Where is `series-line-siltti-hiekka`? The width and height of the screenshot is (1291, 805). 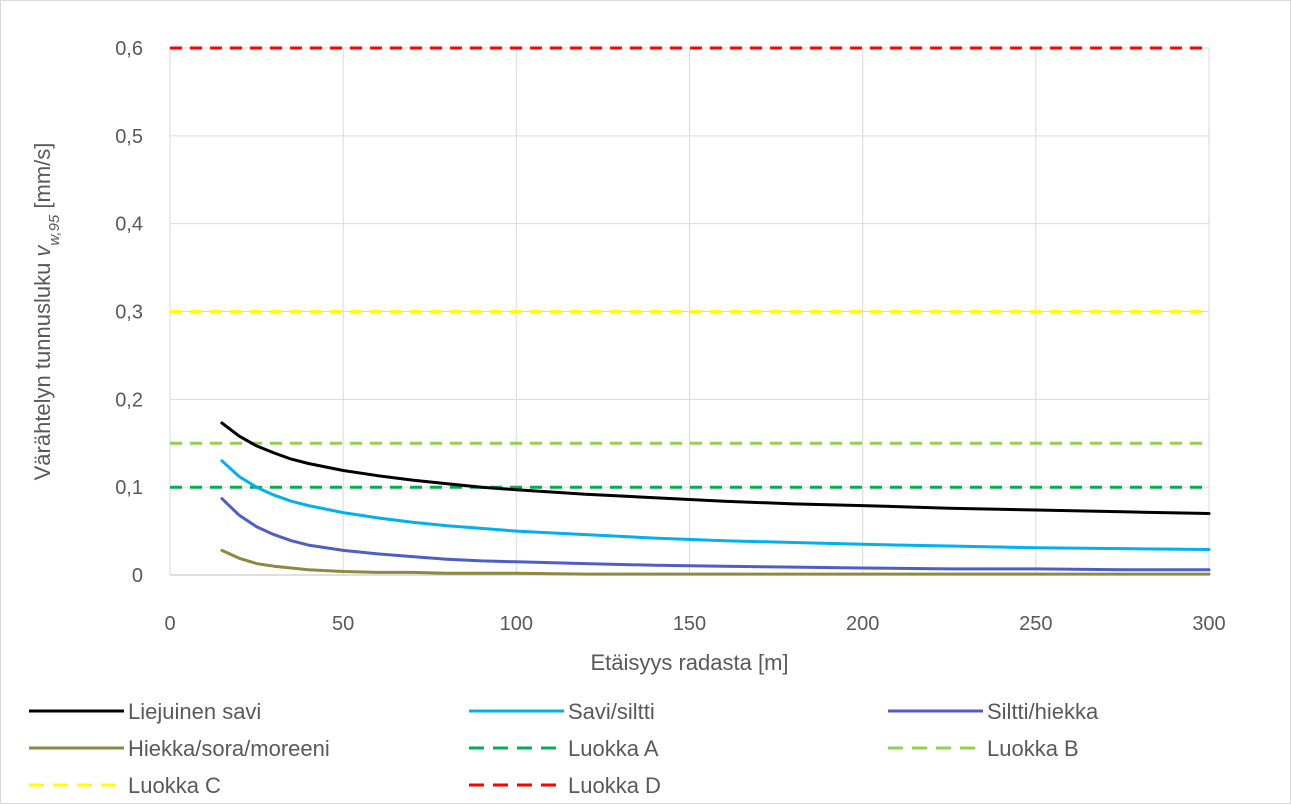
series-line-siltti-hiekka is located at coordinates (715, 534).